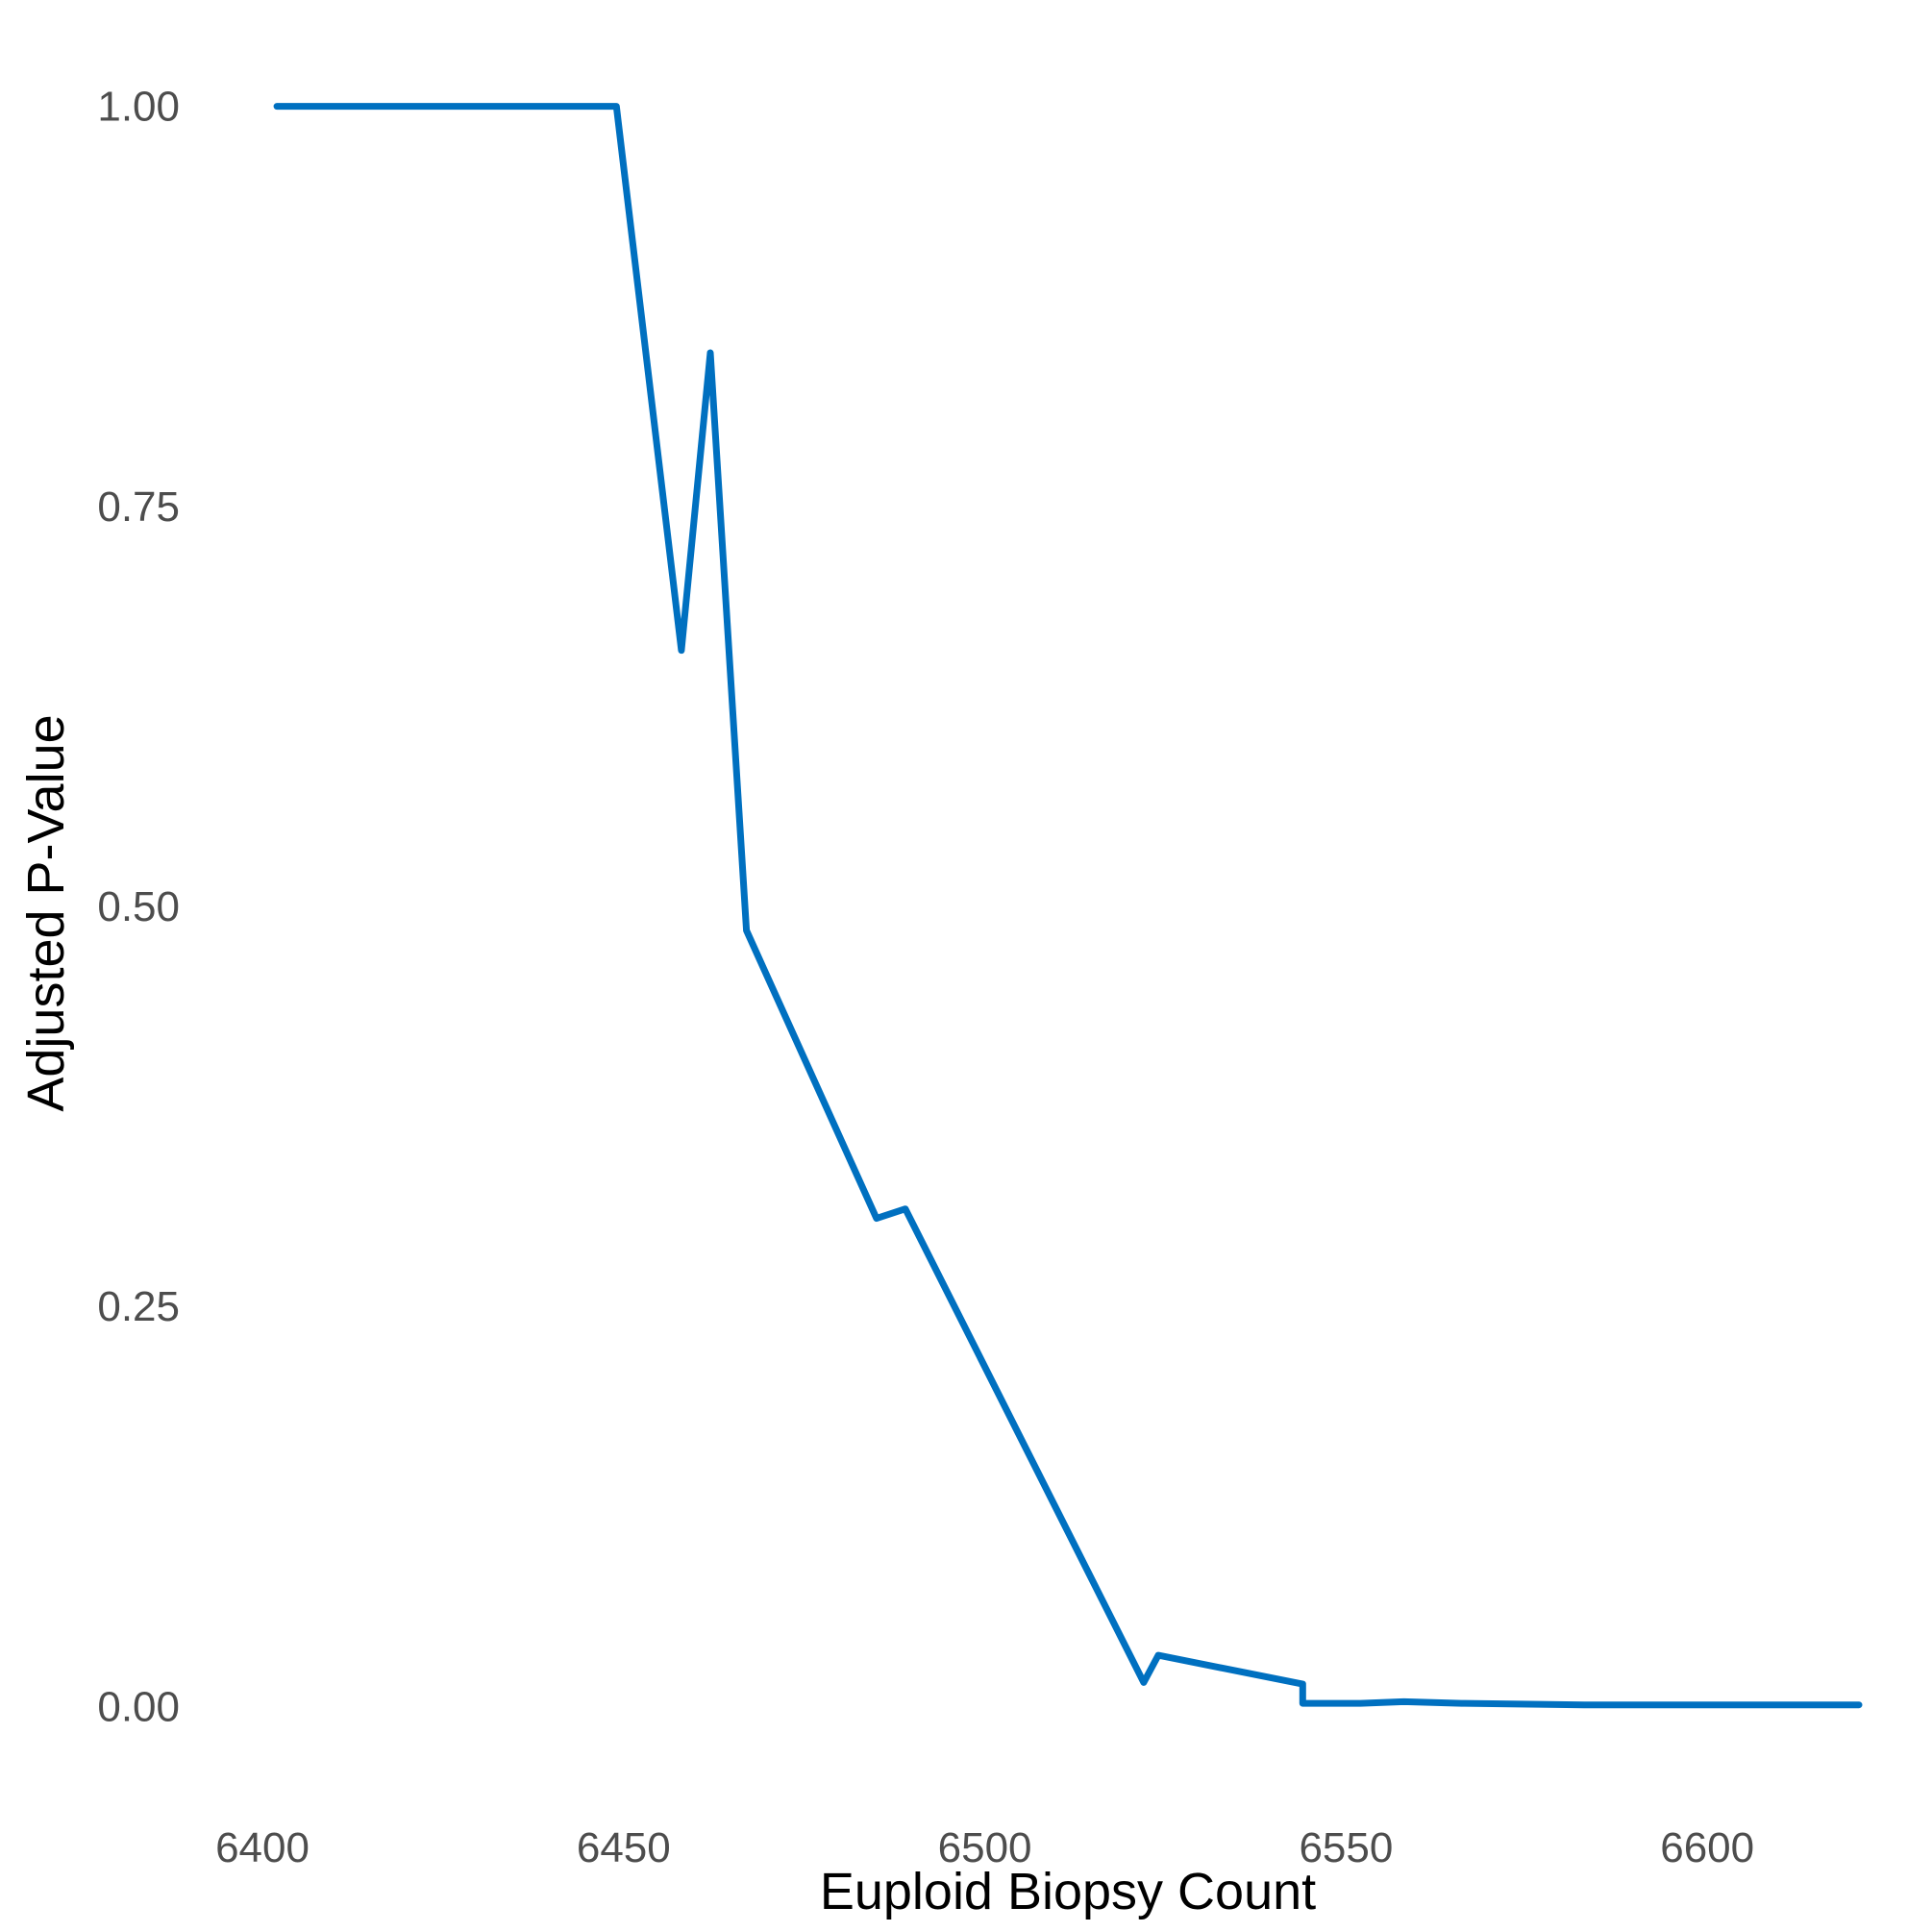 The height and width of the screenshot is (1932, 1932). Describe the element at coordinates (262, 1847) in the screenshot. I see `x-tick-label: 6400` at that location.